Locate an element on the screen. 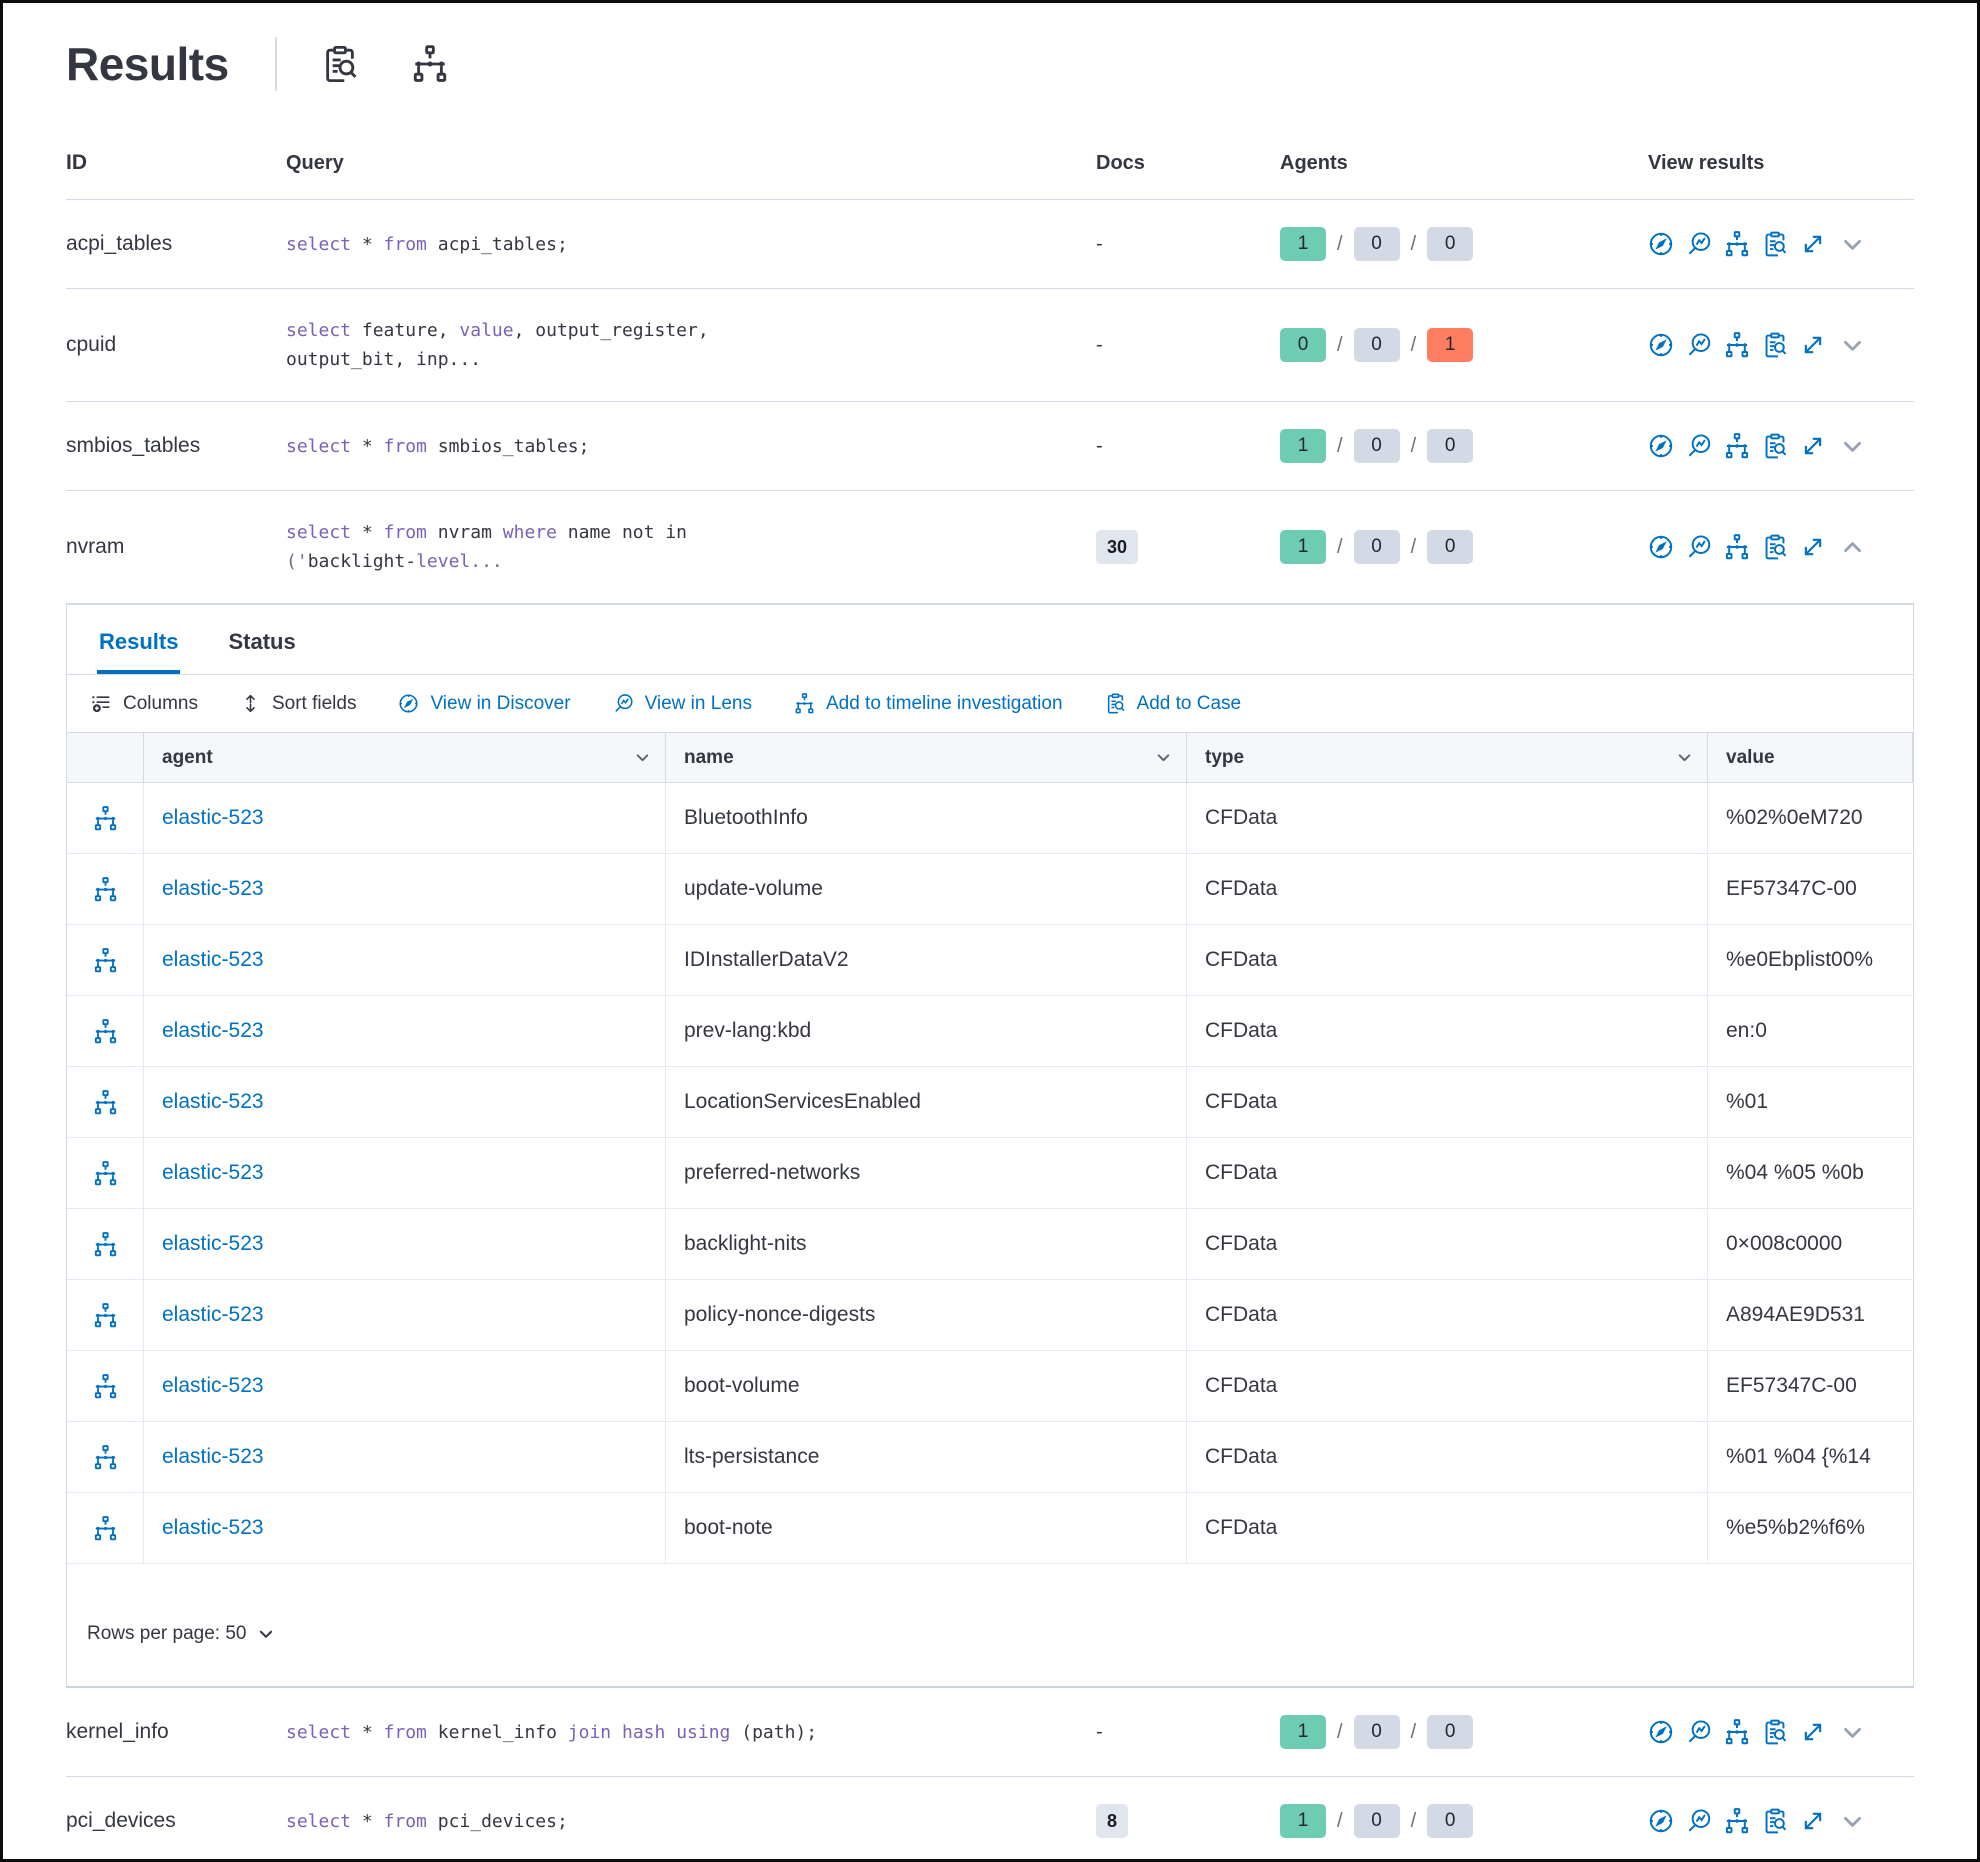  queries-table-header: ID Query Docs Agents View results is located at coordinates (990, 159).